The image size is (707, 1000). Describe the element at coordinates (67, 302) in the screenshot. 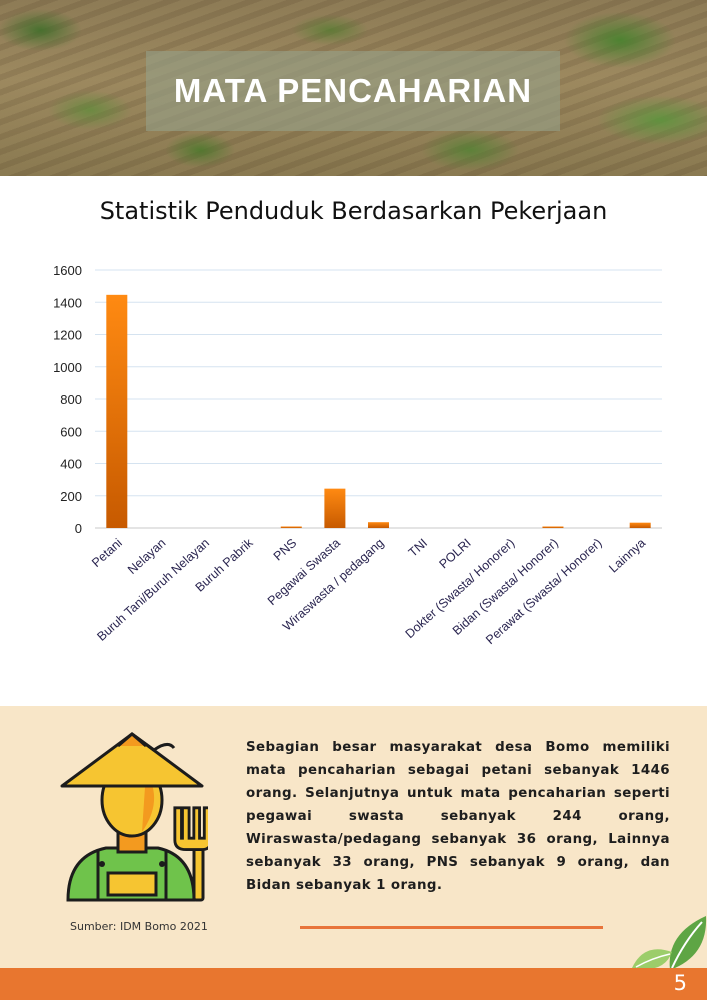

I see `y-tick-label: 1400` at that location.